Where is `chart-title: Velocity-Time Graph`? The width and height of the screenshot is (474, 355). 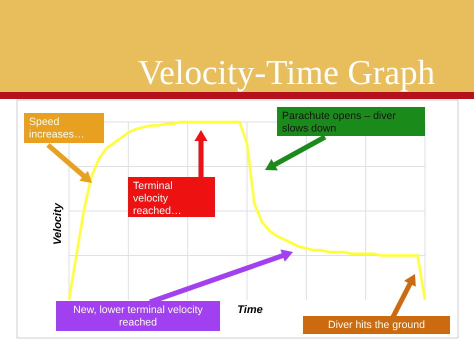
chart-title: Velocity-Time Graph is located at coordinates (287, 72).